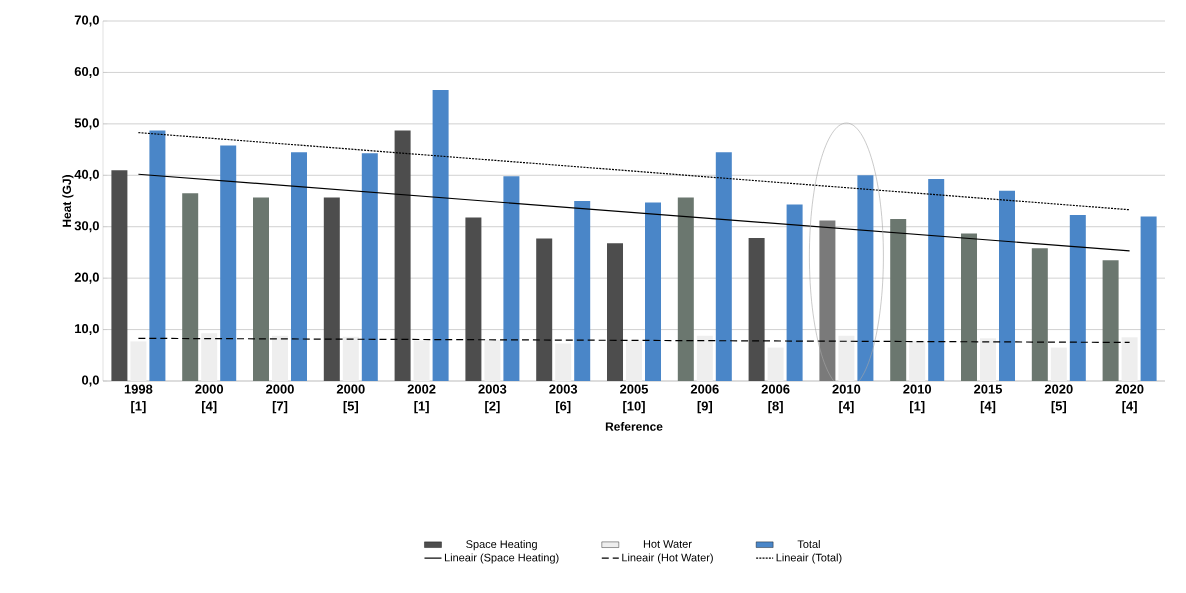 The height and width of the screenshot is (593, 1186). Describe the element at coordinates (1129, 399) in the screenshot. I see `x-tick-label: 2020 [4]` at that location.